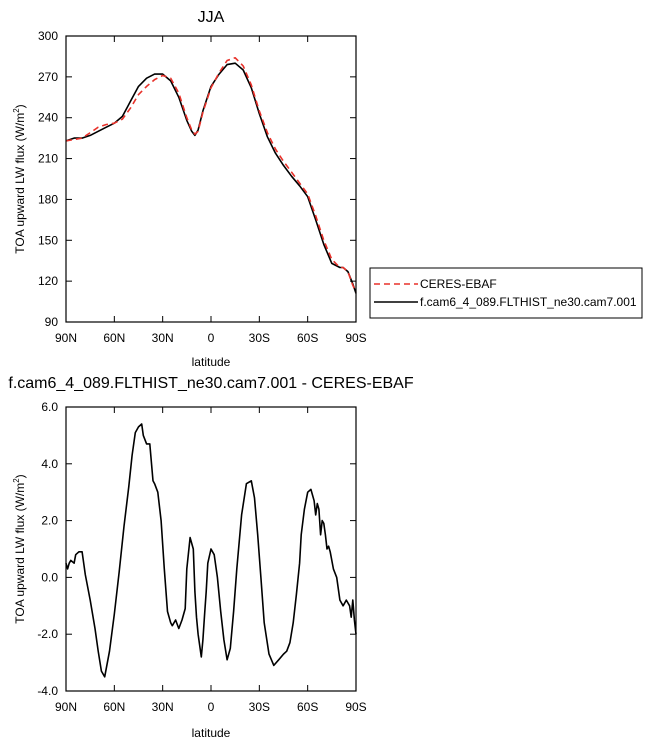 The width and height of the screenshot is (648, 744). Describe the element at coordinates (528, 302) in the screenshot. I see `legend-label-model: f.cam6_4_089.FLTHIST_ne30.cam7.001` at that location.